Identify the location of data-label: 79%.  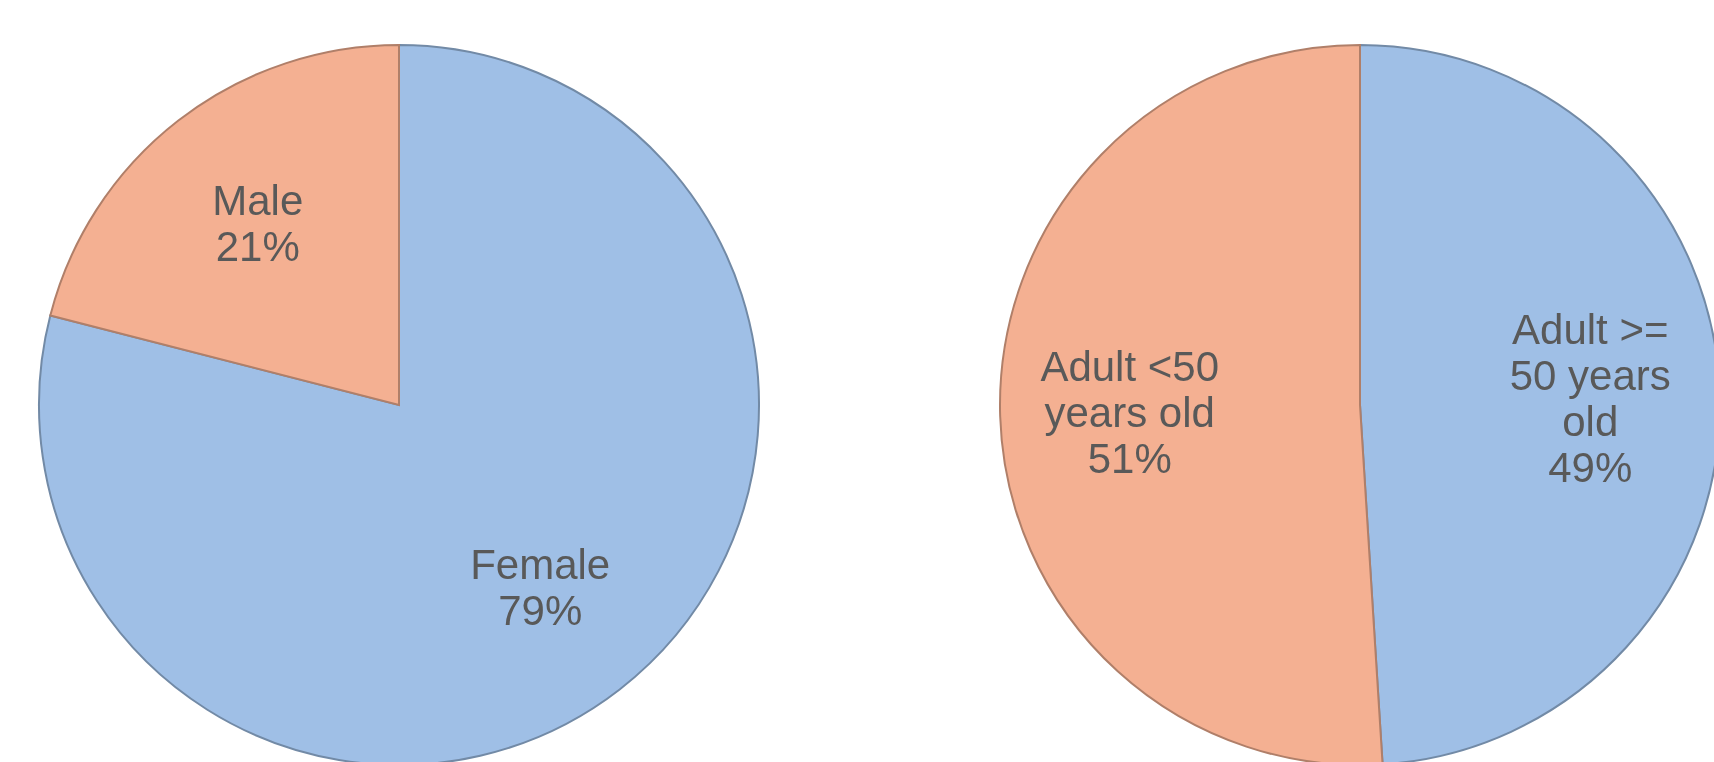
(540, 610).